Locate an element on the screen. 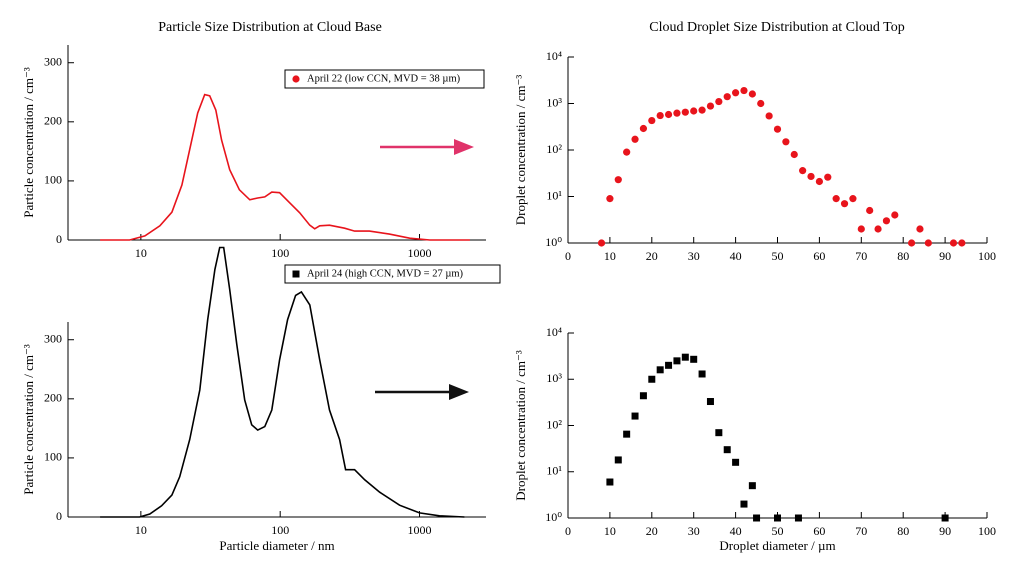 The height and width of the screenshot is (566, 1024). legend-label: April 24 (high CCN, MVD = 27 µm) is located at coordinates (385, 273).